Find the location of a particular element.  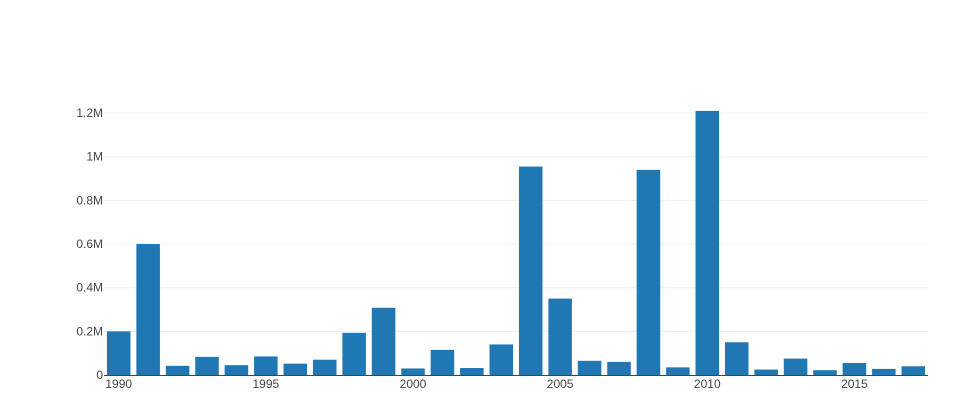

bar-1998 is located at coordinates (354, 353).